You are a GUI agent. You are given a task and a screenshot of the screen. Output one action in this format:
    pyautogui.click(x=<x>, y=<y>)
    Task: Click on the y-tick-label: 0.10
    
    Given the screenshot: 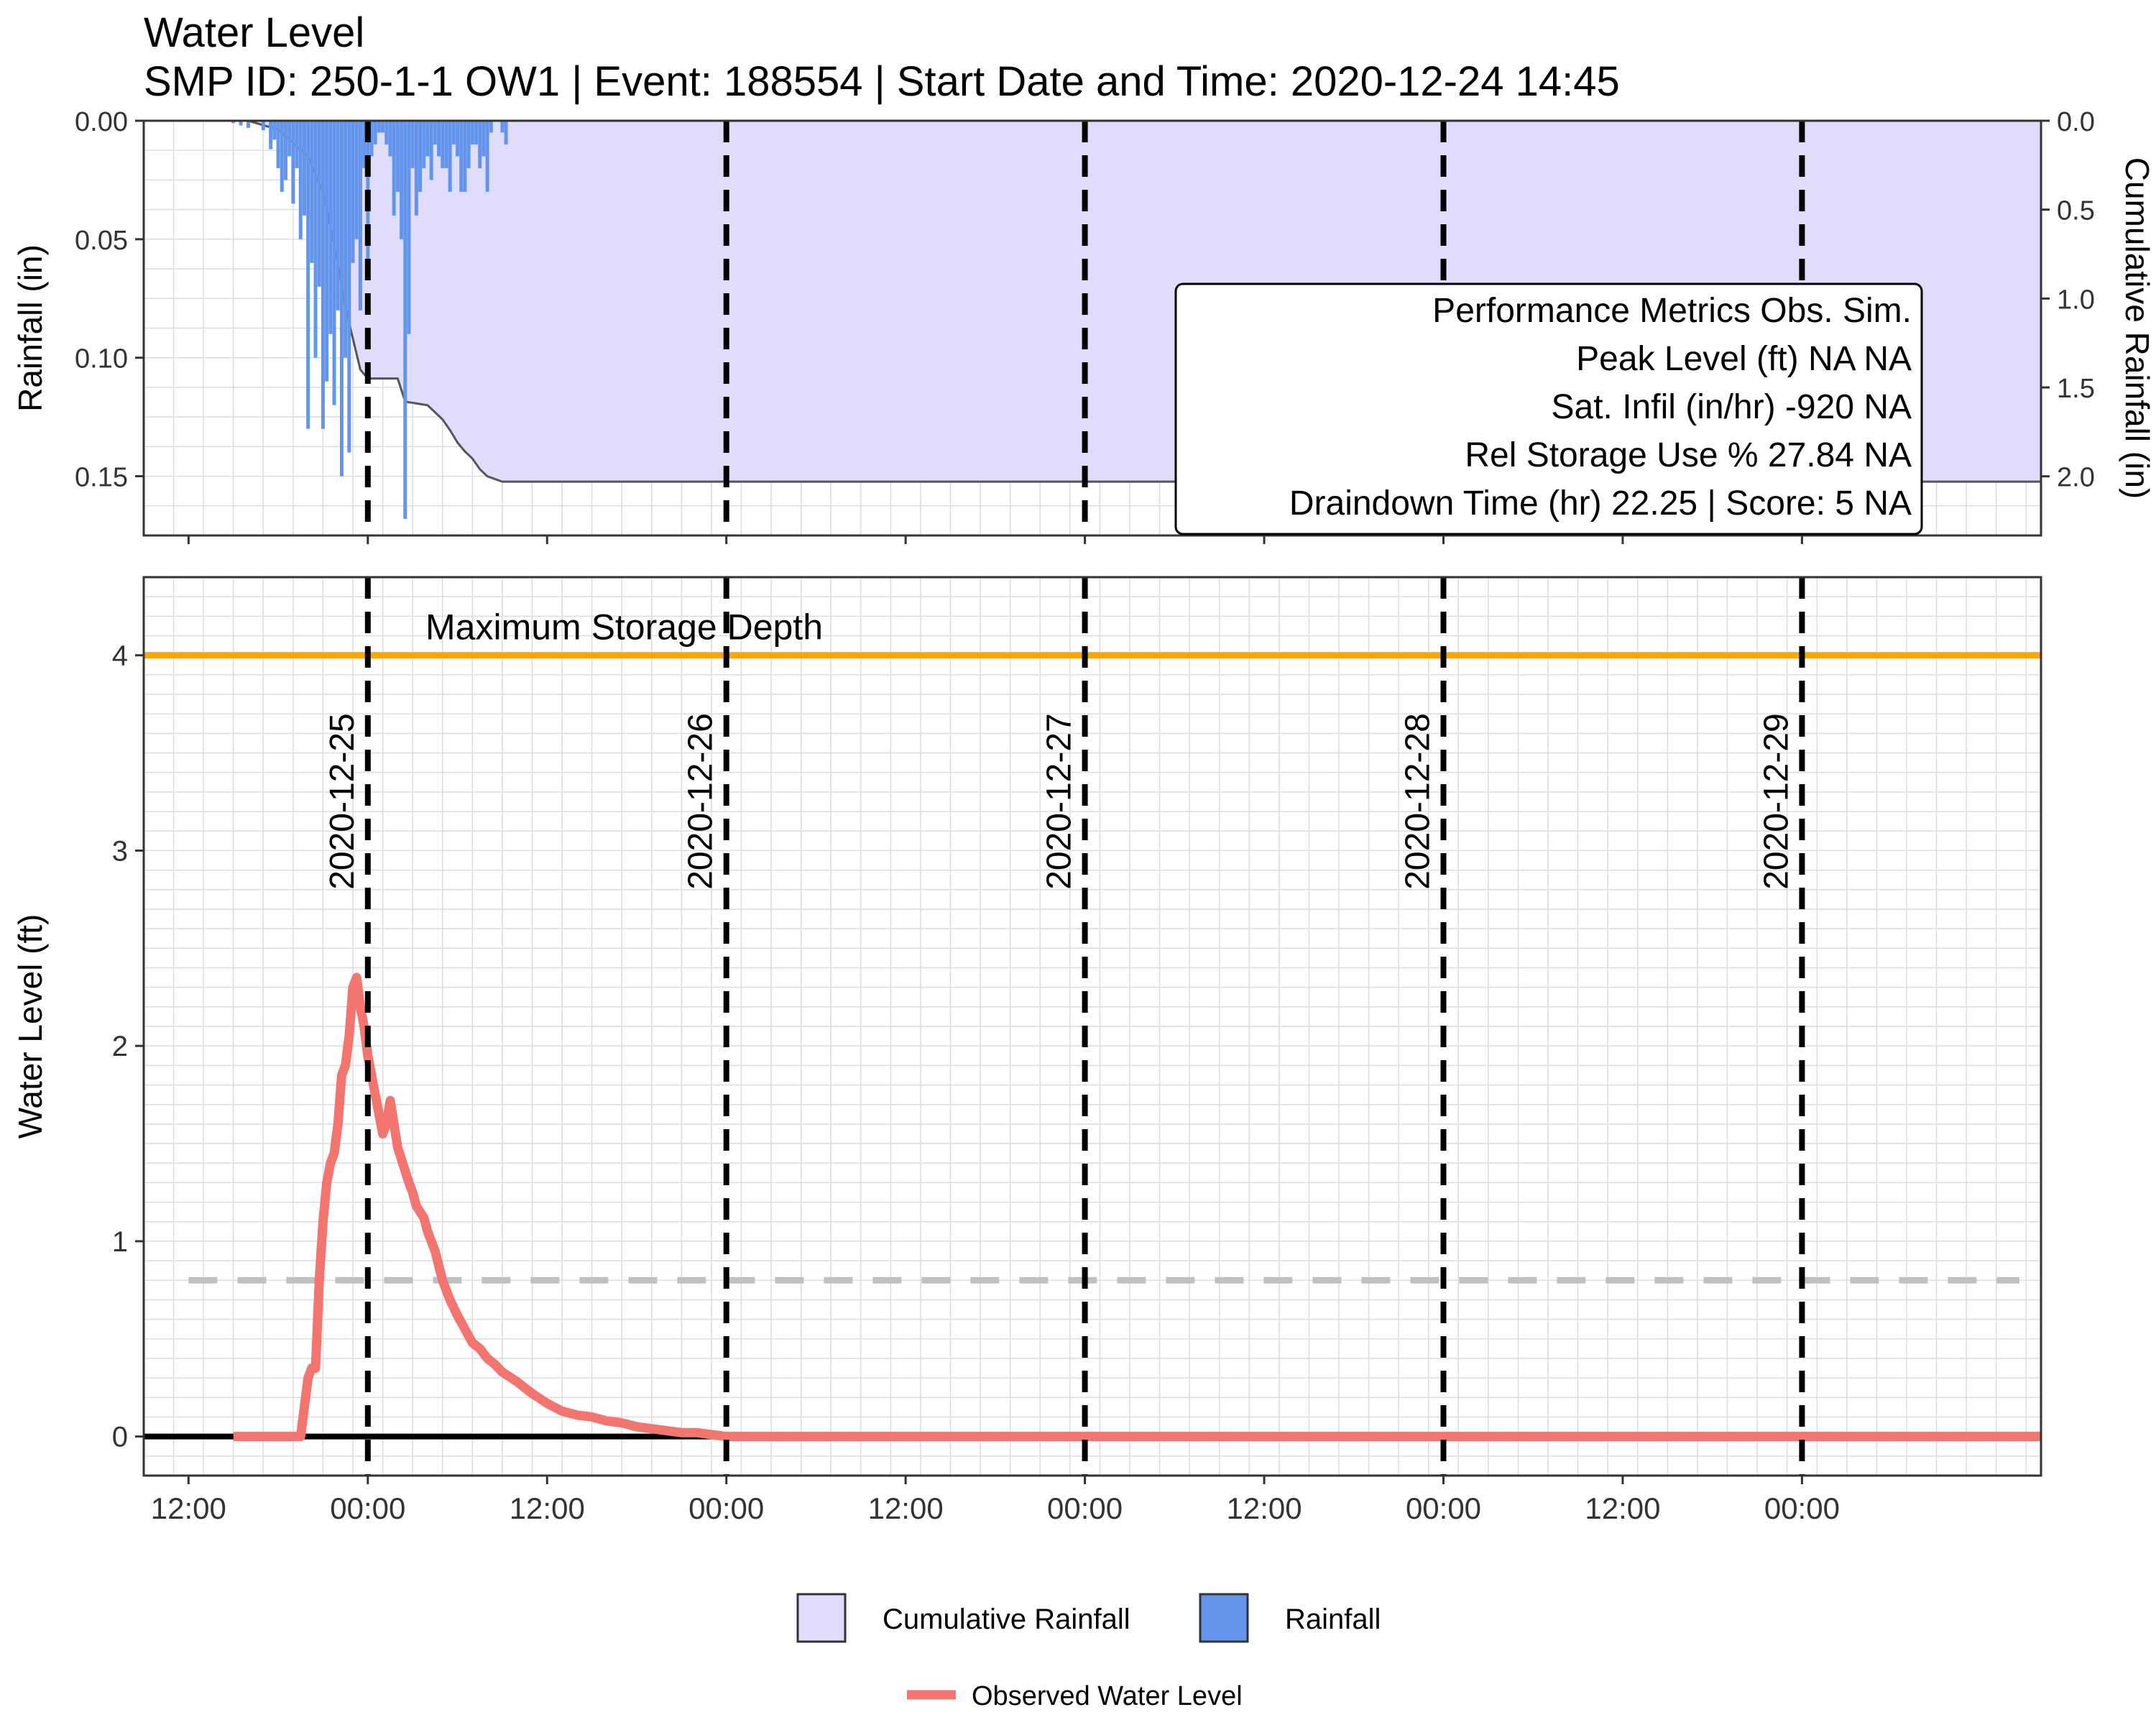 What is the action you would take?
    pyautogui.click(x=101, y=359)
    